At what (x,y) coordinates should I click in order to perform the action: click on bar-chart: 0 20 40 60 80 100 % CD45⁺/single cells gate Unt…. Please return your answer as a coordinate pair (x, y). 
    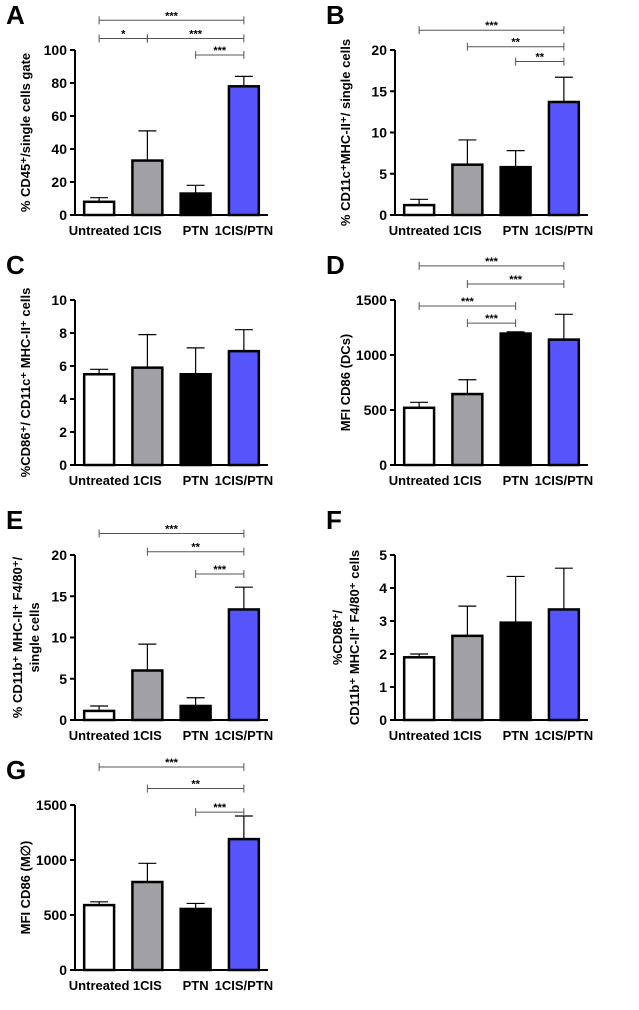
    Looking at the image, I should click on (146, 124).